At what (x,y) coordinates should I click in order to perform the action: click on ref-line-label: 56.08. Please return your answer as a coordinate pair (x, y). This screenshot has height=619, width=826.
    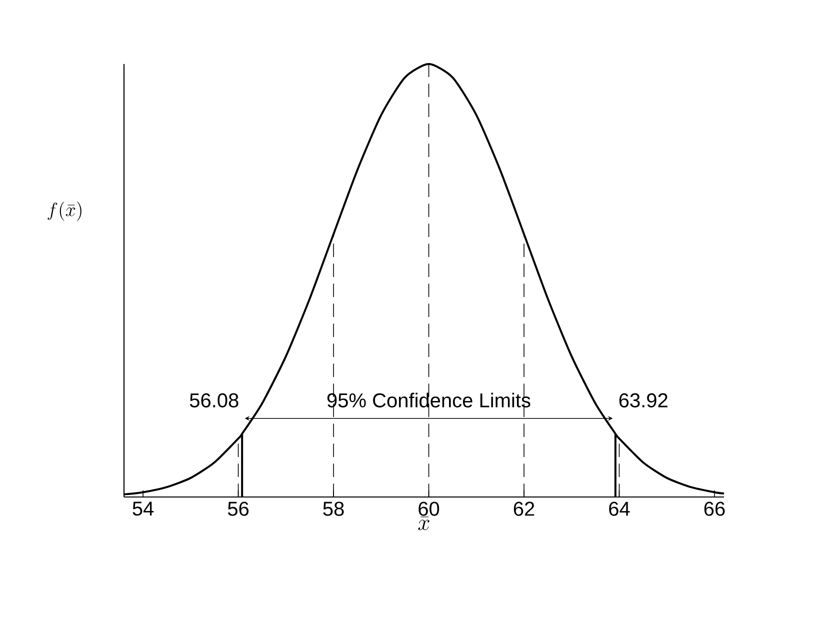
    Looking at the image, I should click on (214, 400).